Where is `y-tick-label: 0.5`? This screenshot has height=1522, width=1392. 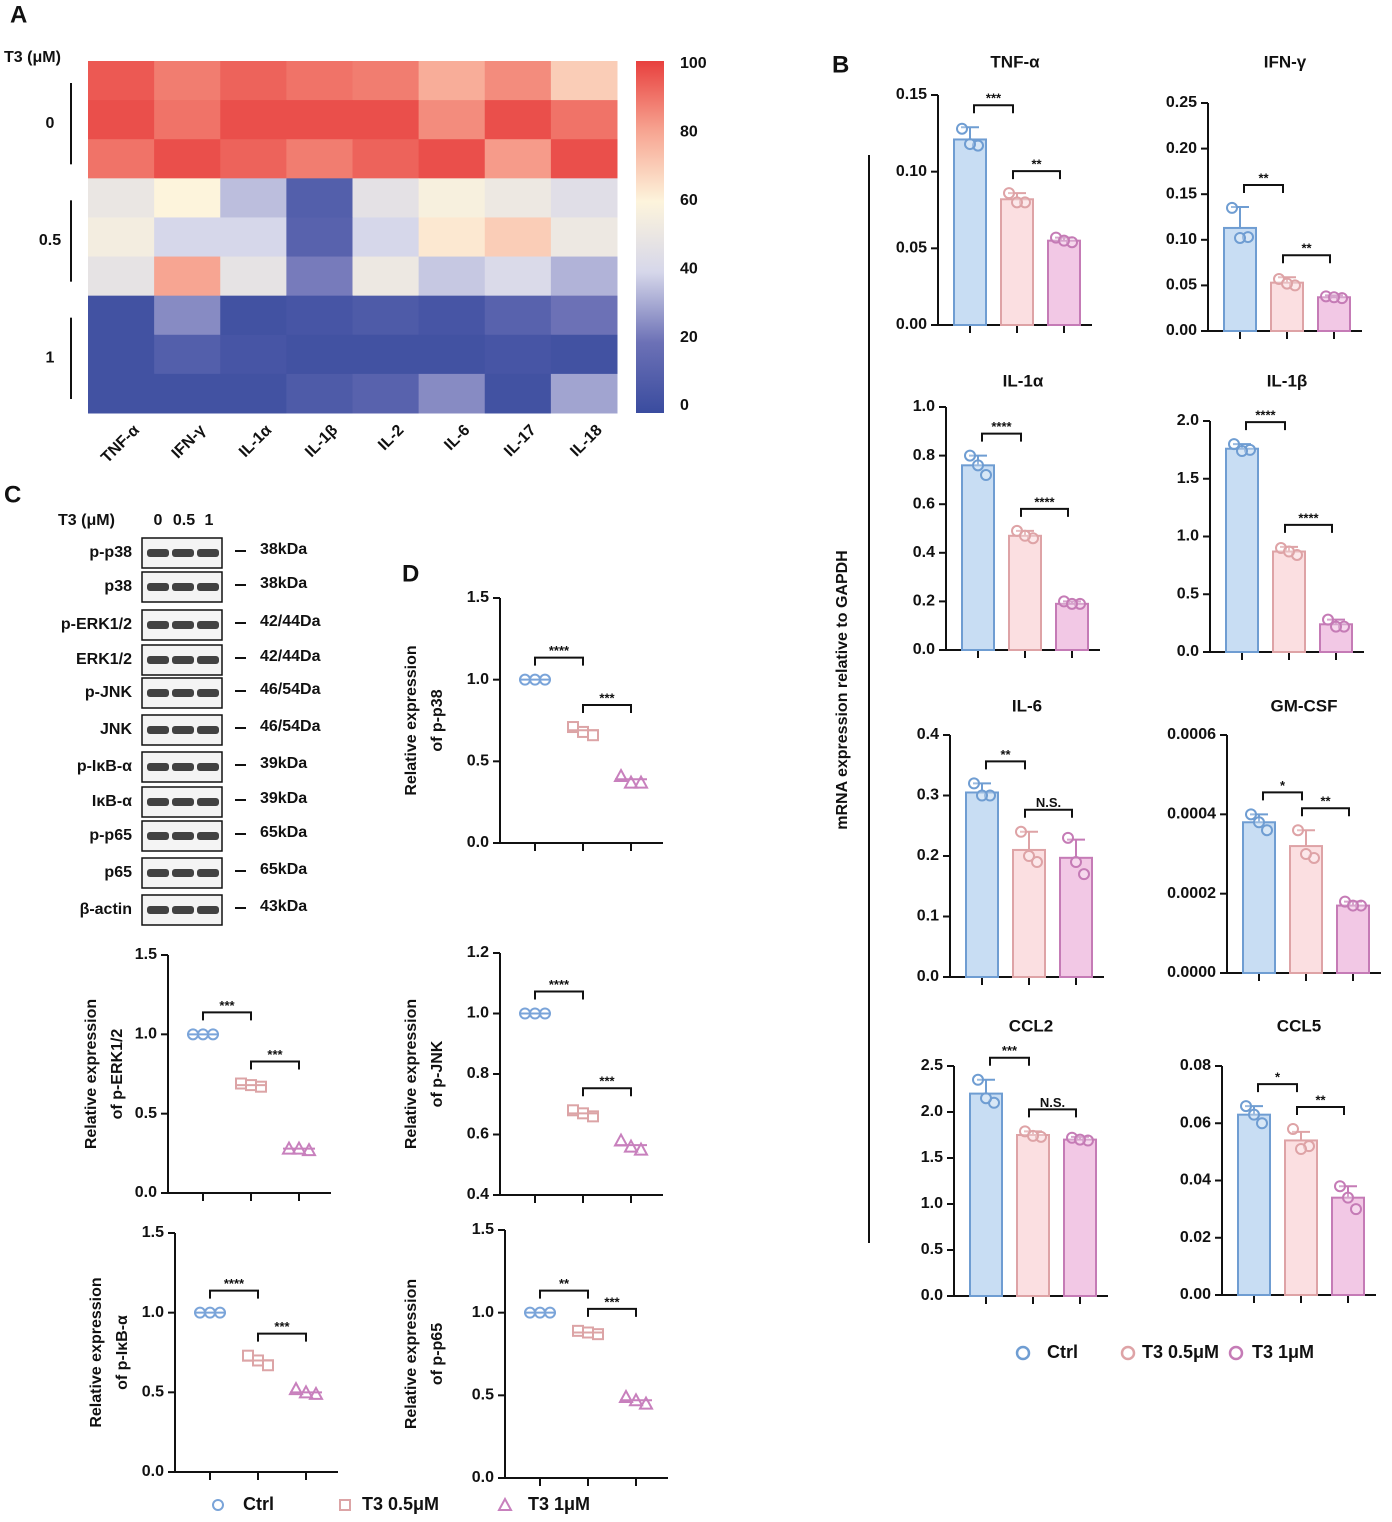 y-tick-label: 0.5 is located at coordinates (1188, 593).